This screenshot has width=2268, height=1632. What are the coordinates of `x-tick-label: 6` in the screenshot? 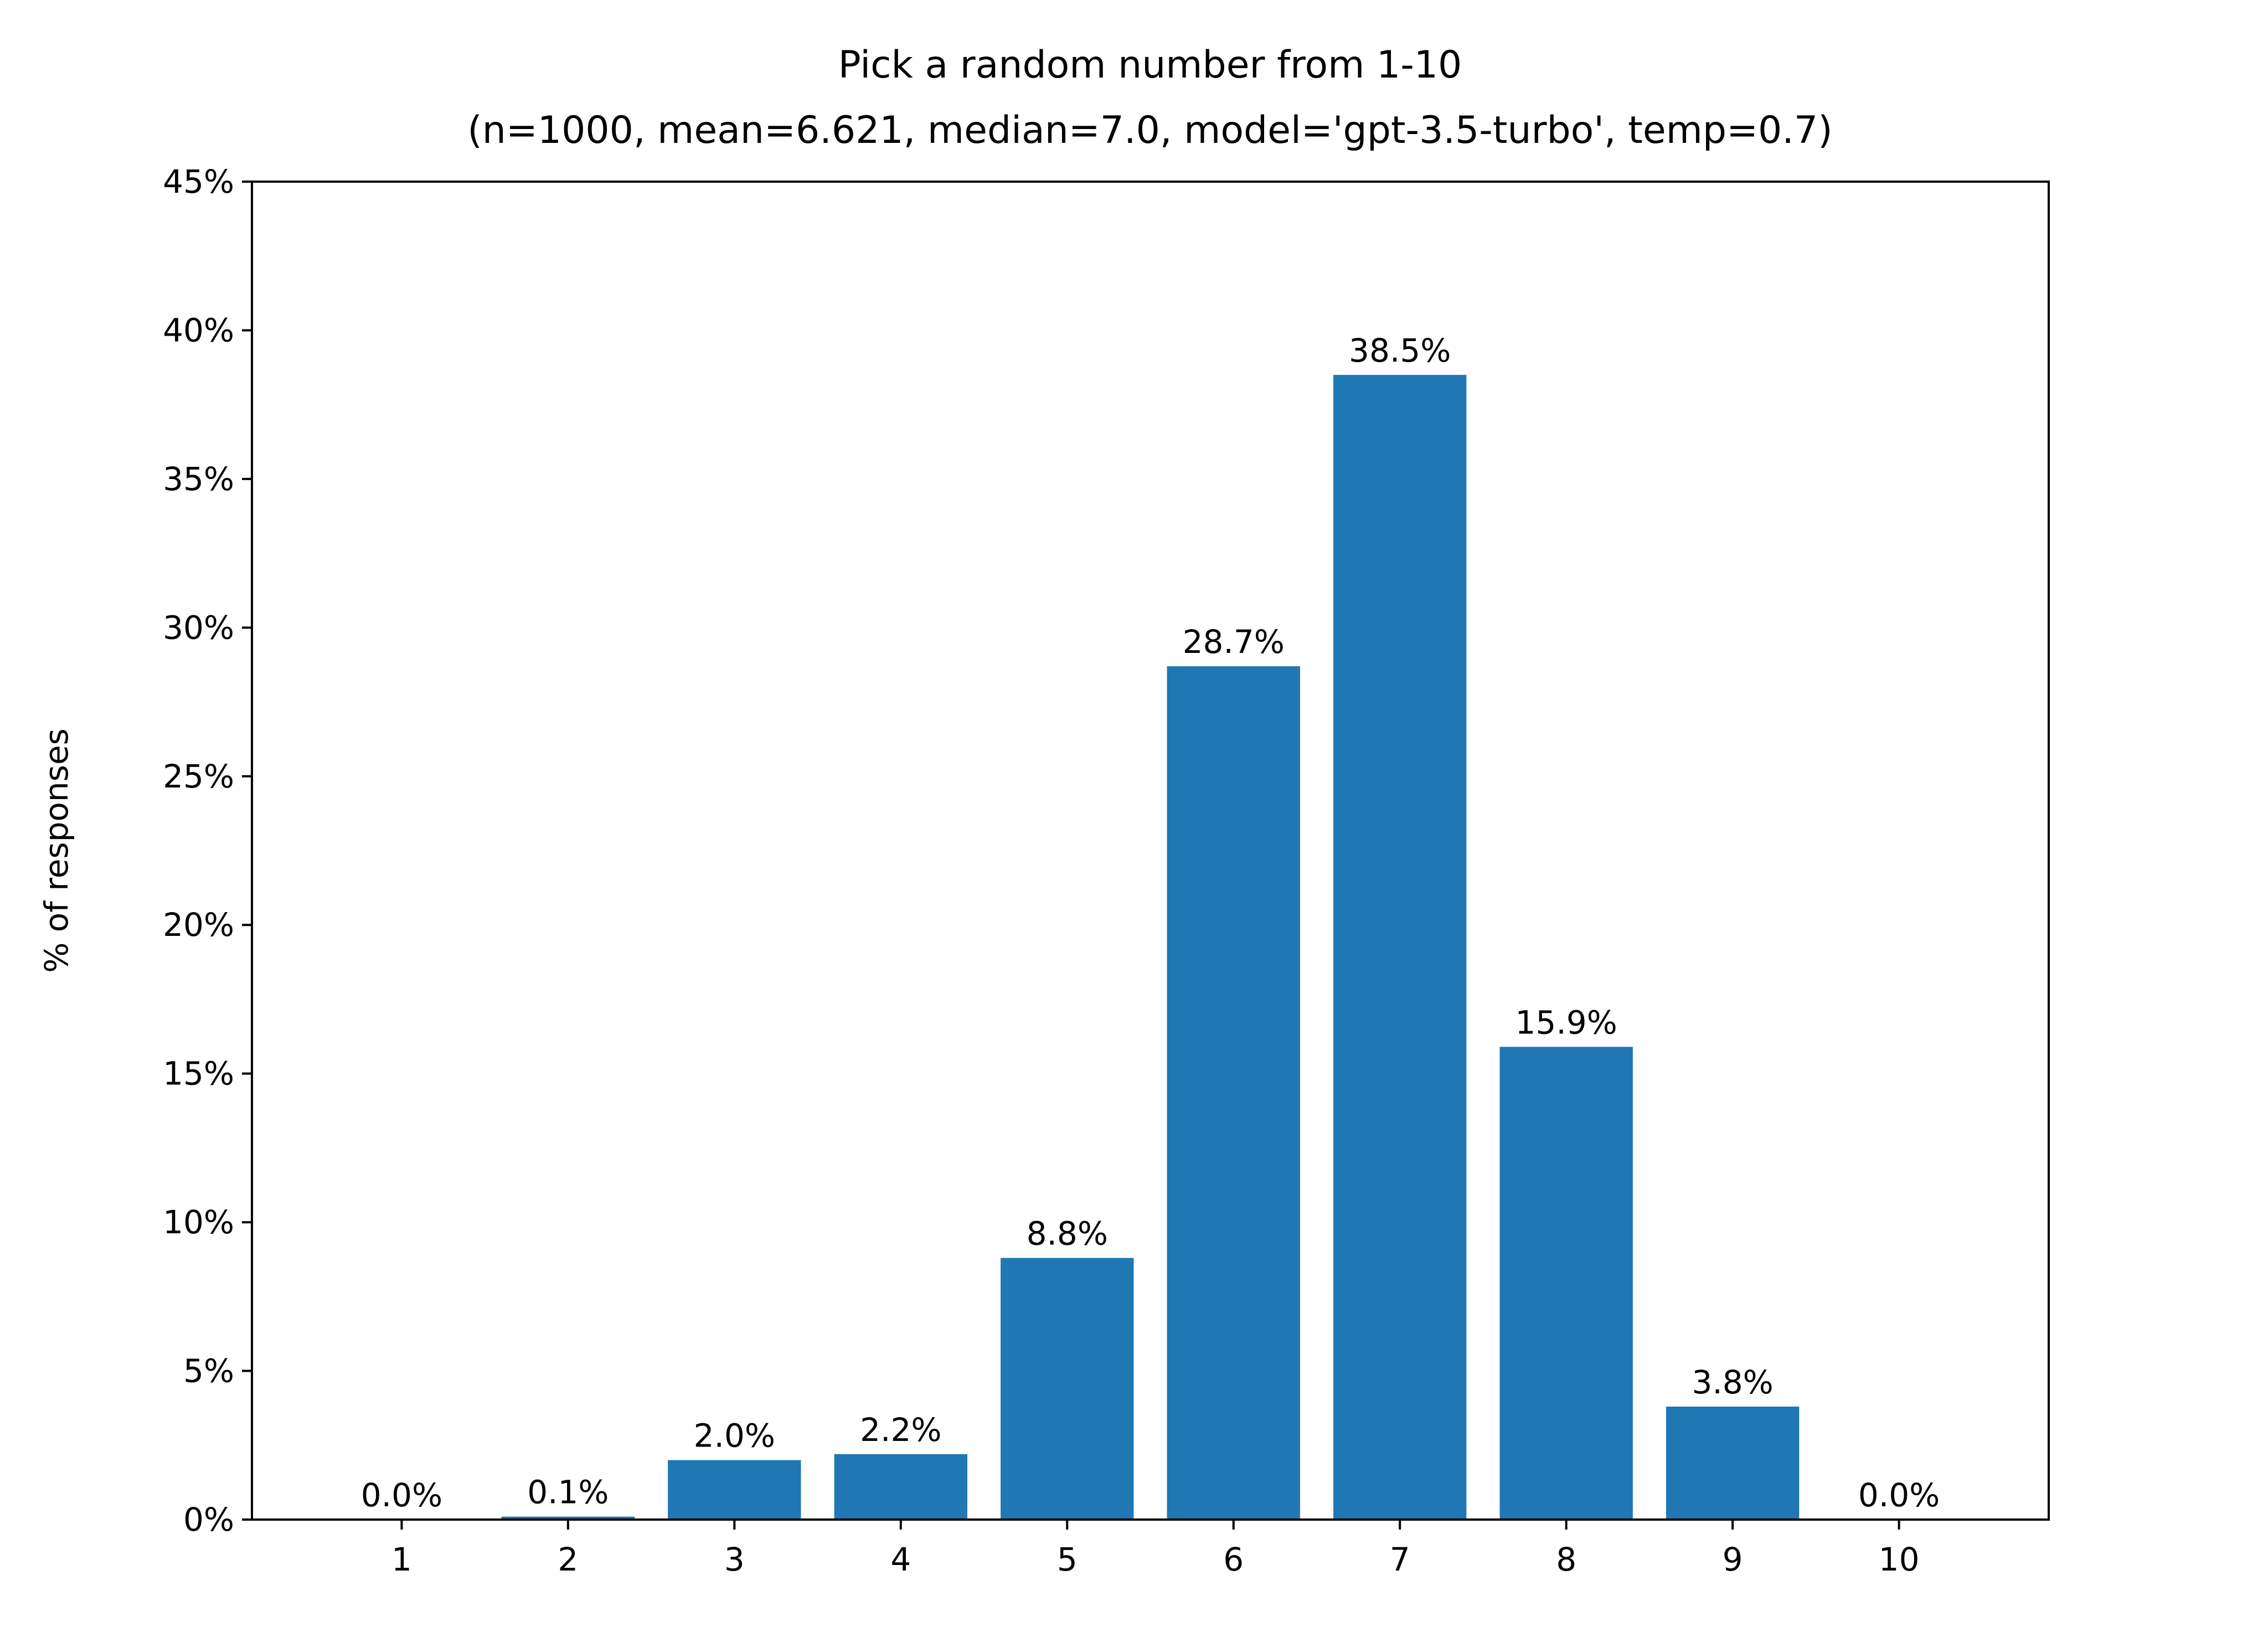 It's located at (1233, 1559).